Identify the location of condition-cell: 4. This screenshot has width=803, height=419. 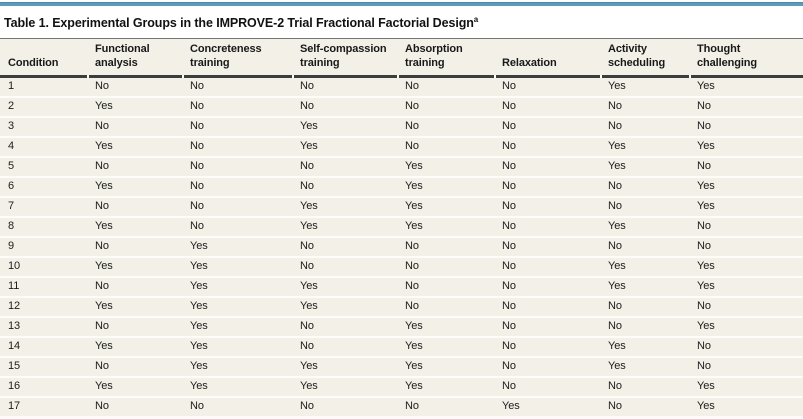
(43, 148).